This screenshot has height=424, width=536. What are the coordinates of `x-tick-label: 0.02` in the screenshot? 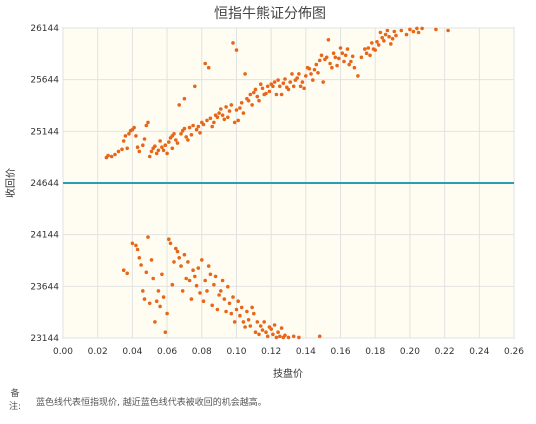 It's located at (98, 352).